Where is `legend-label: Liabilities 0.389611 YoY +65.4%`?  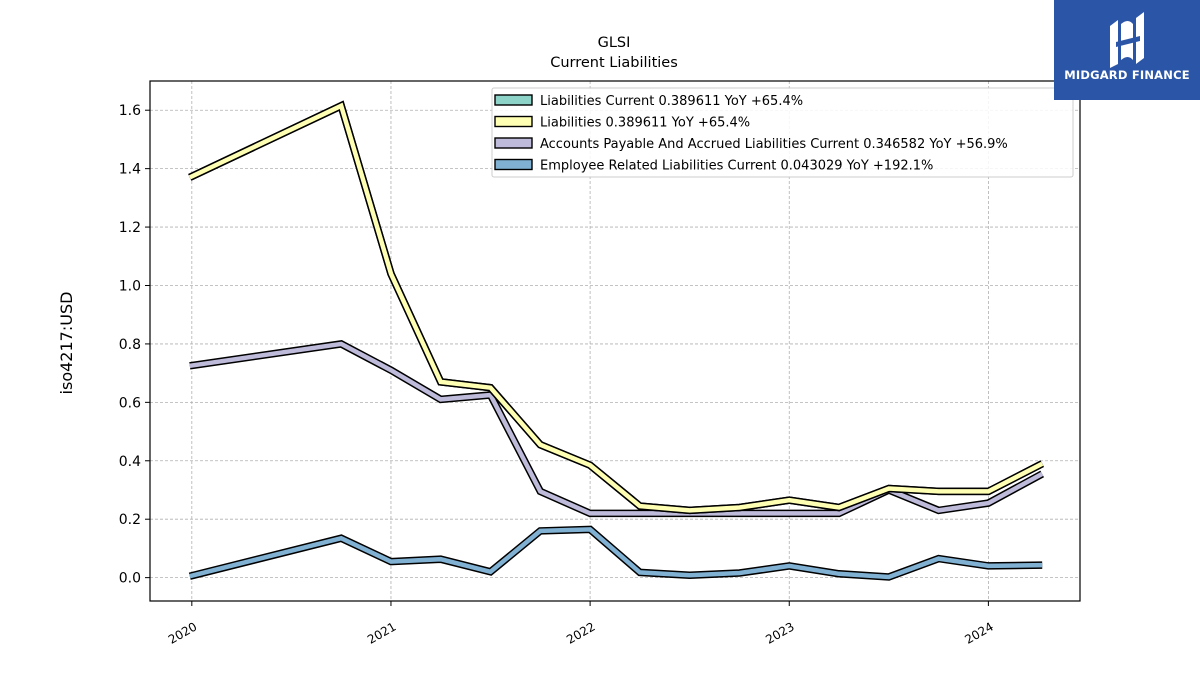
legend-label: Liabilities 0.389611 YoY +65.4% is located at coordinates (645, 123).